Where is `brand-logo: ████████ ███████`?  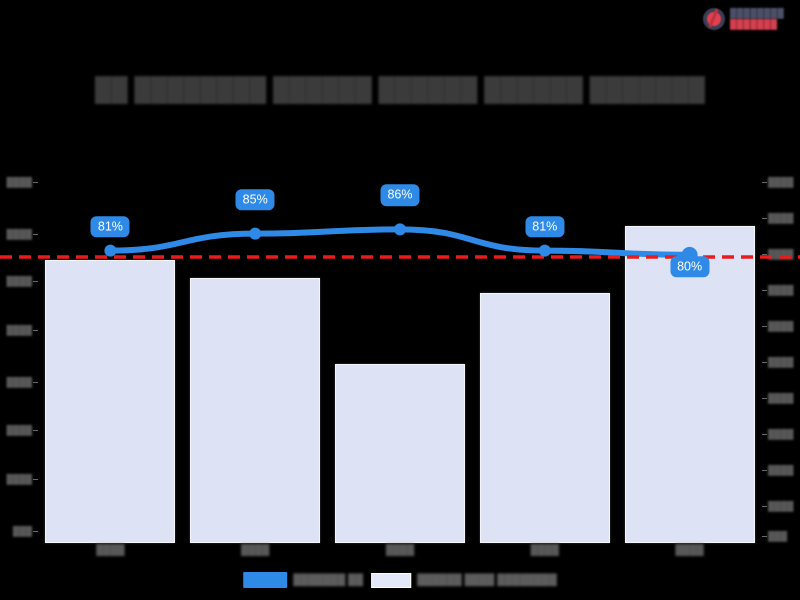
brand-logo: ████████ ███████ is located at coordinates (748, 19).